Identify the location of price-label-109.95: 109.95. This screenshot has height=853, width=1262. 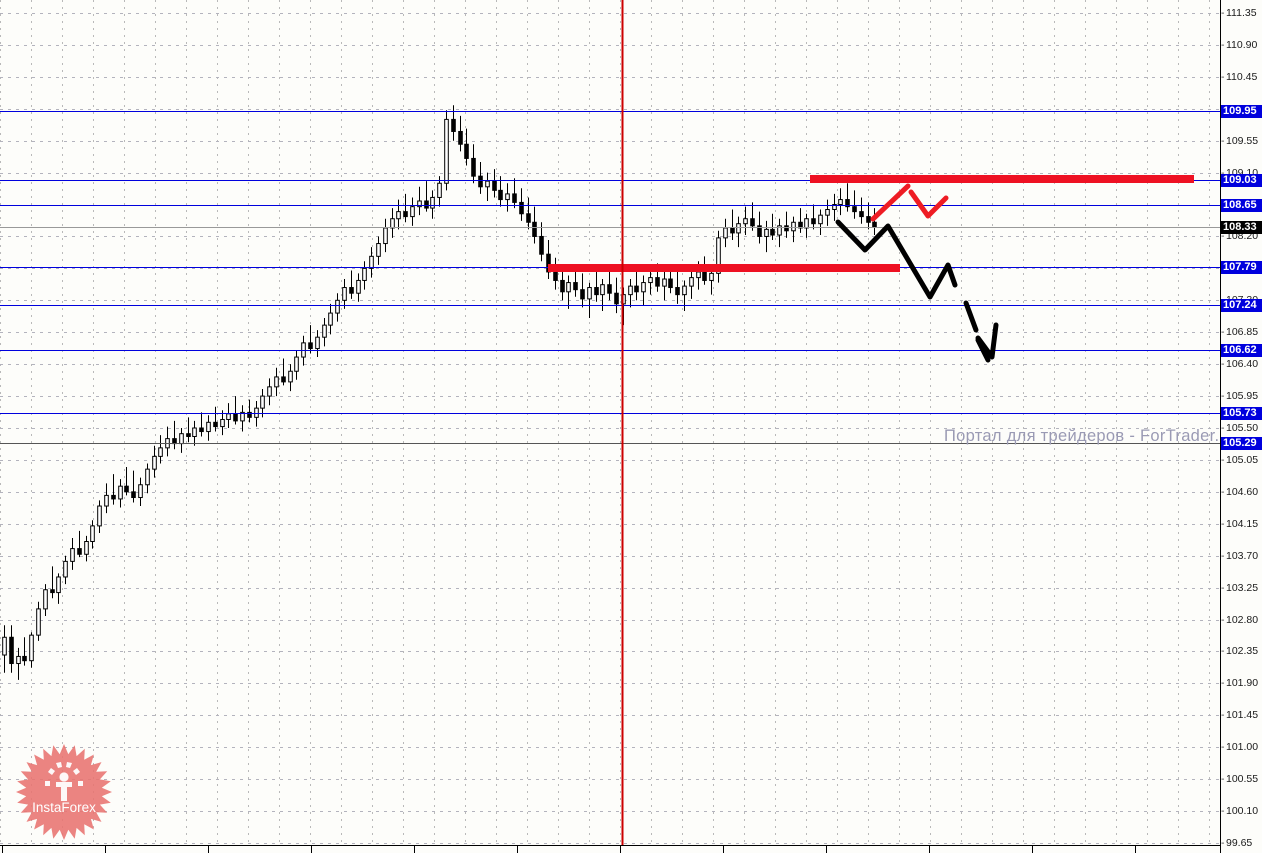
(1241, 111).